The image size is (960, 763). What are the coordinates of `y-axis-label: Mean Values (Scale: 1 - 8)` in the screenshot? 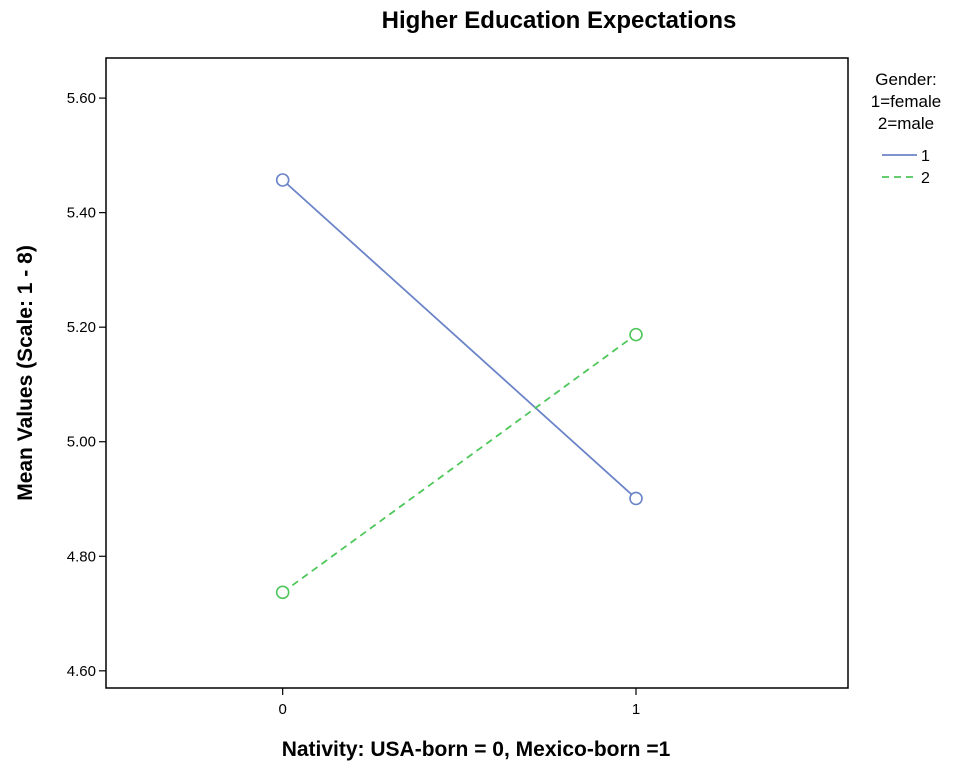 It's located at (25, 373).